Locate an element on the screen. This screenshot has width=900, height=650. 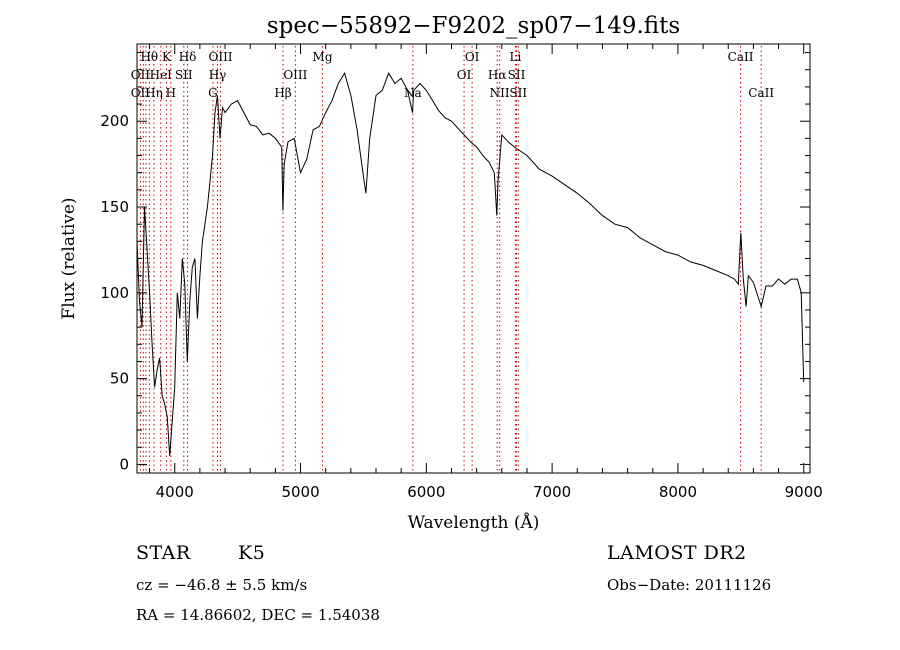
y-tick-label: 100 is located at coordinates (114, 293).